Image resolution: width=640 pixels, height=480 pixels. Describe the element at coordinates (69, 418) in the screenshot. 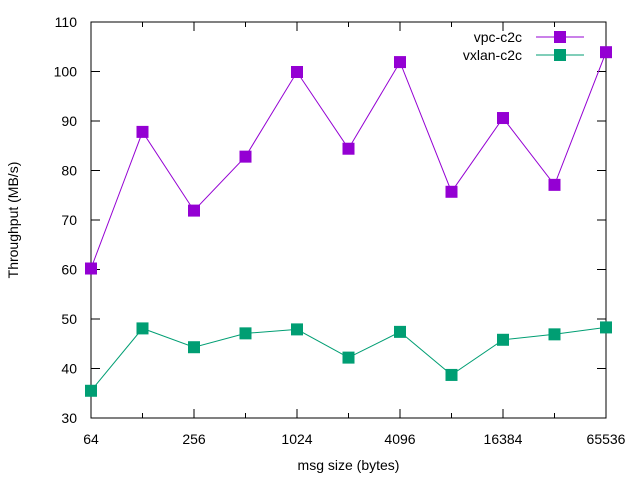

I see `y-tick-label: 30` at that location.